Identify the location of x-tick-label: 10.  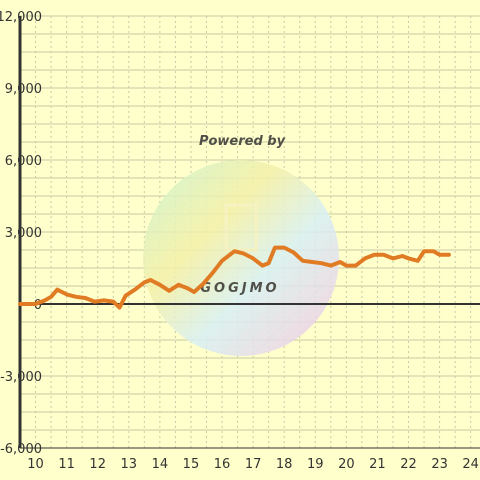
(35, 464).